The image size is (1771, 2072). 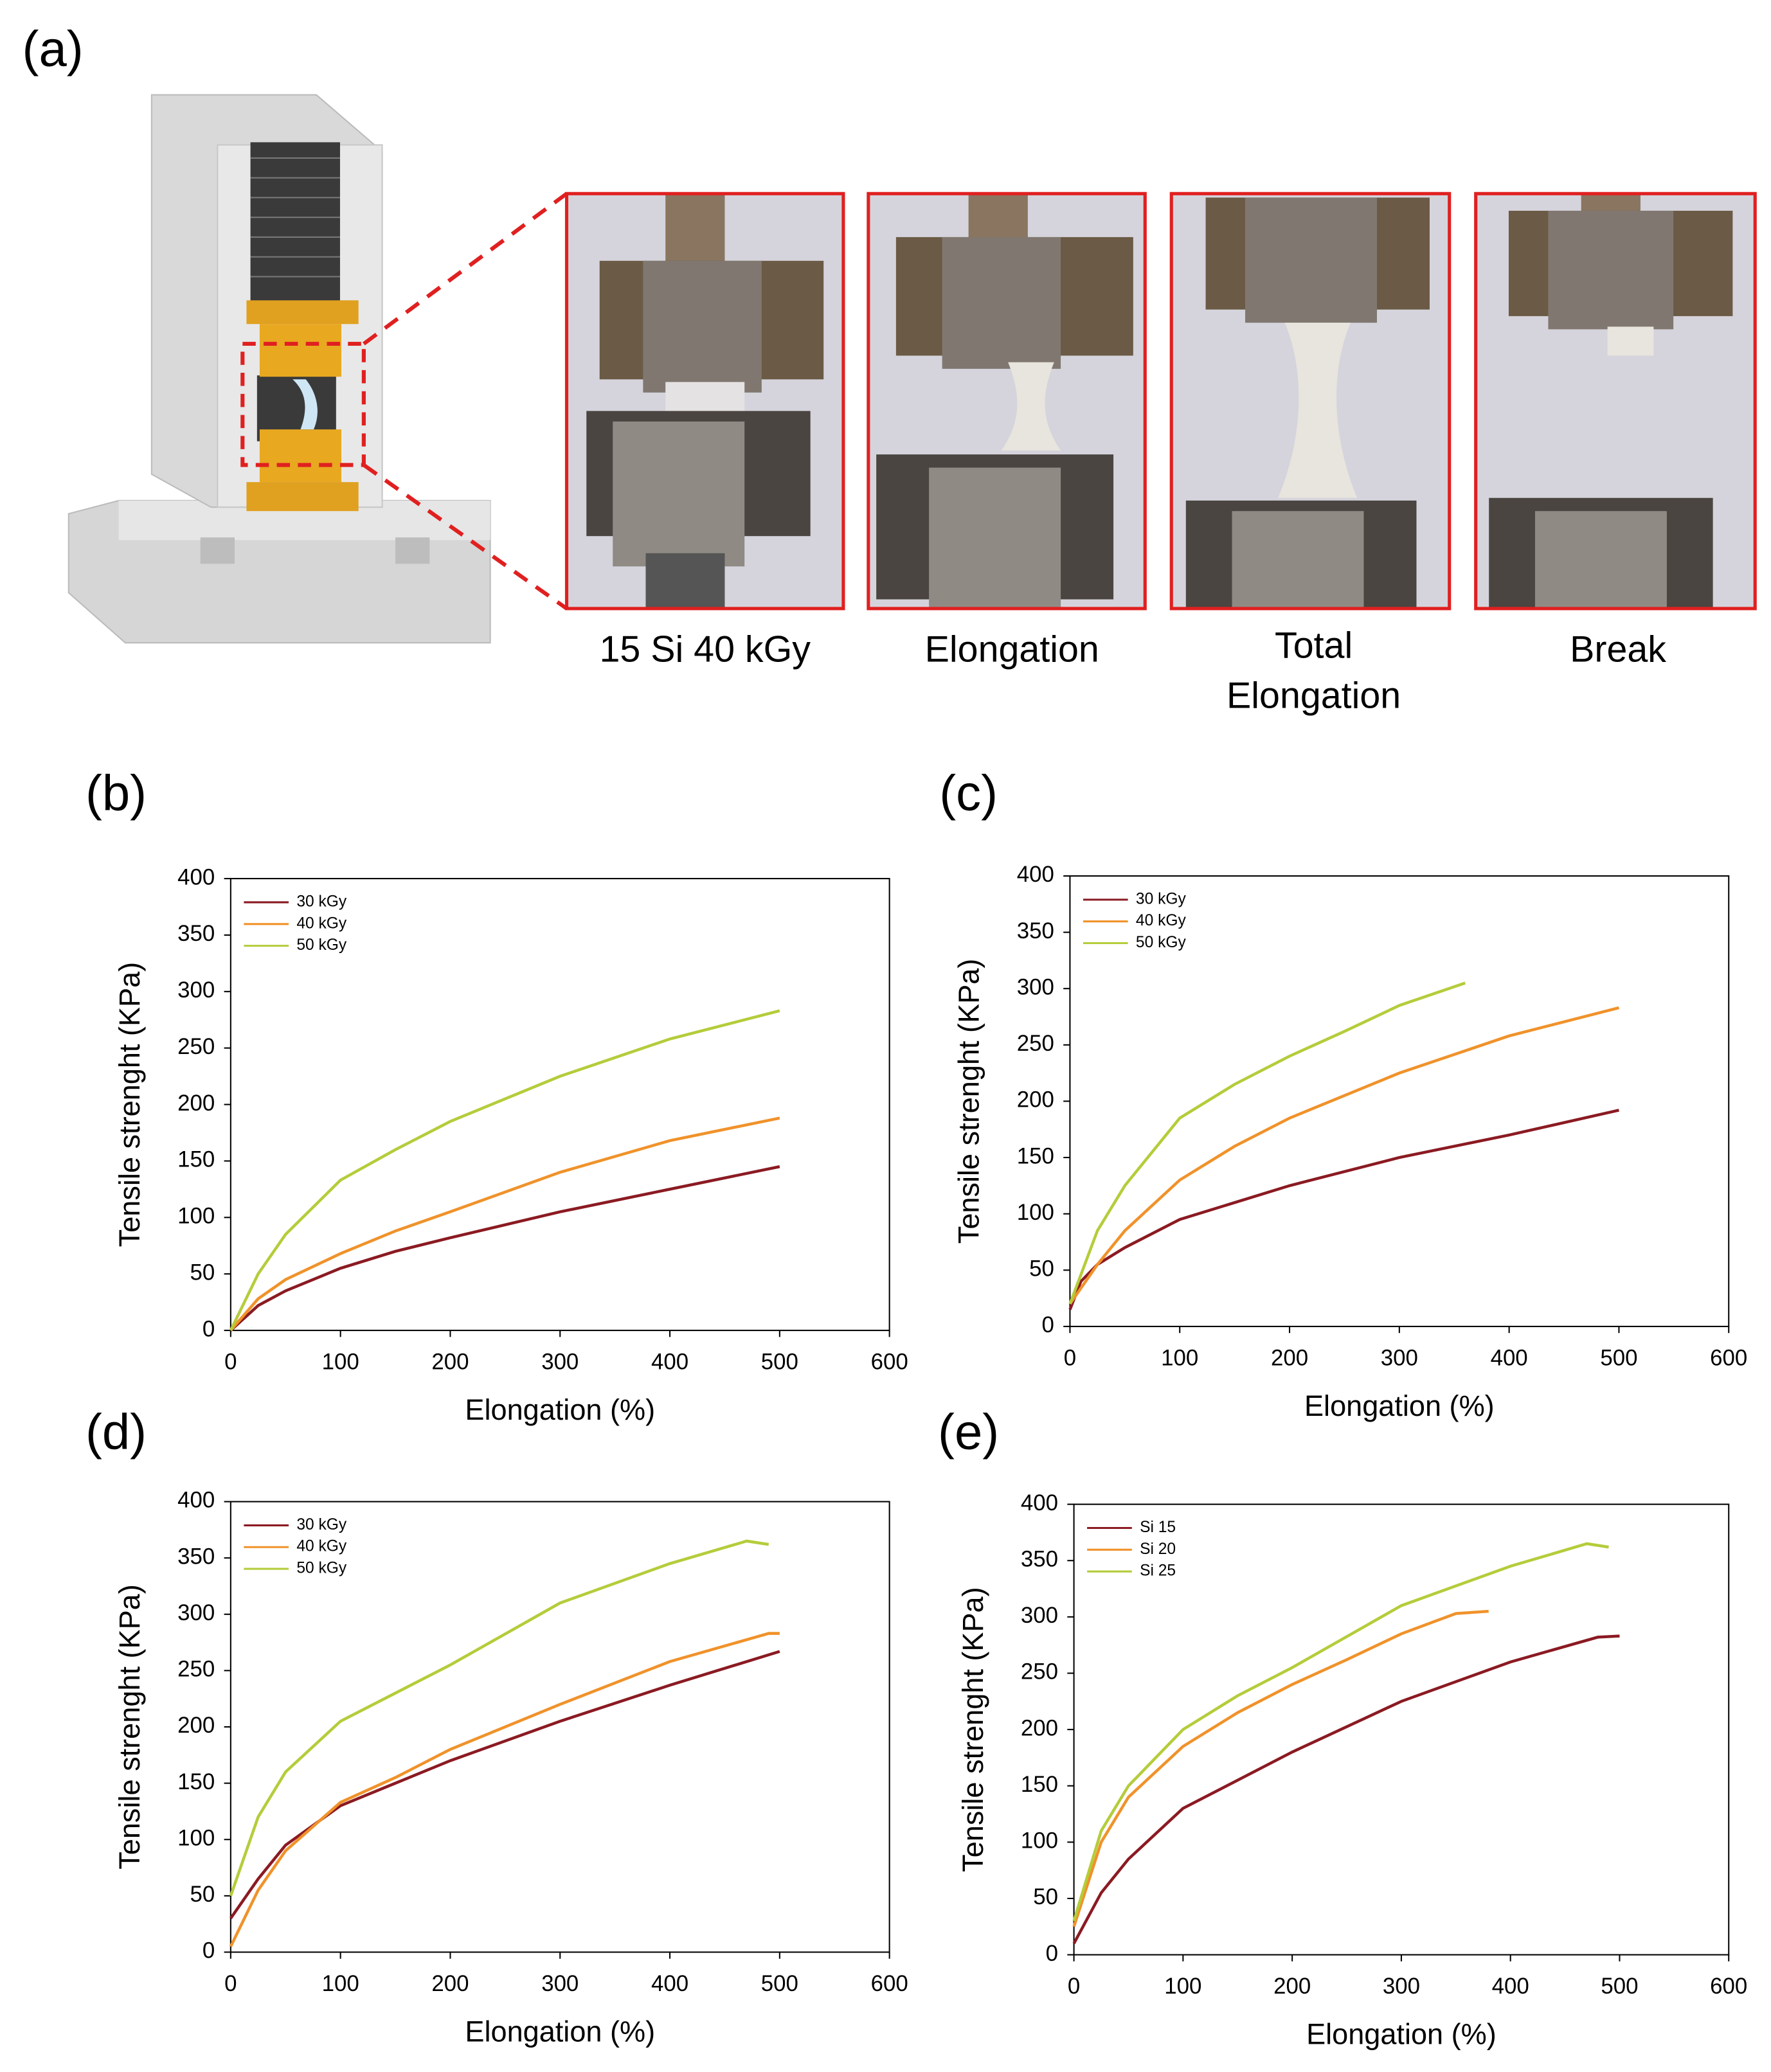 I want to click on photo-caption: Total, so click(x=1314, y=645).